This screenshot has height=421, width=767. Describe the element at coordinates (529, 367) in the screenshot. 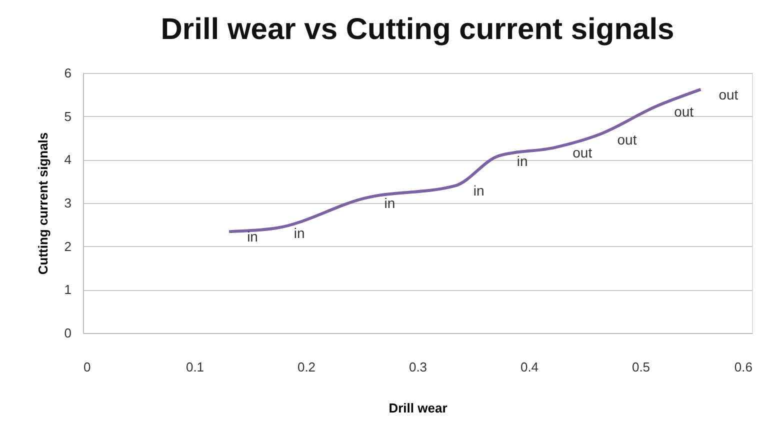

I see `x-tick-label: 0.4` at that location.